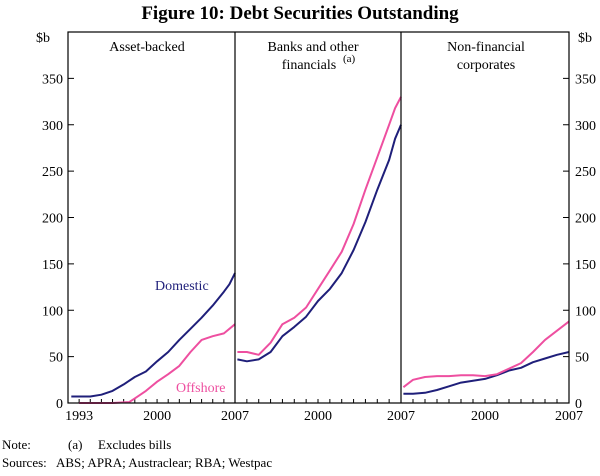  Describe the element at coordinates (75, 444) in the screenshot. I see `note-marker: (a)` at that location.